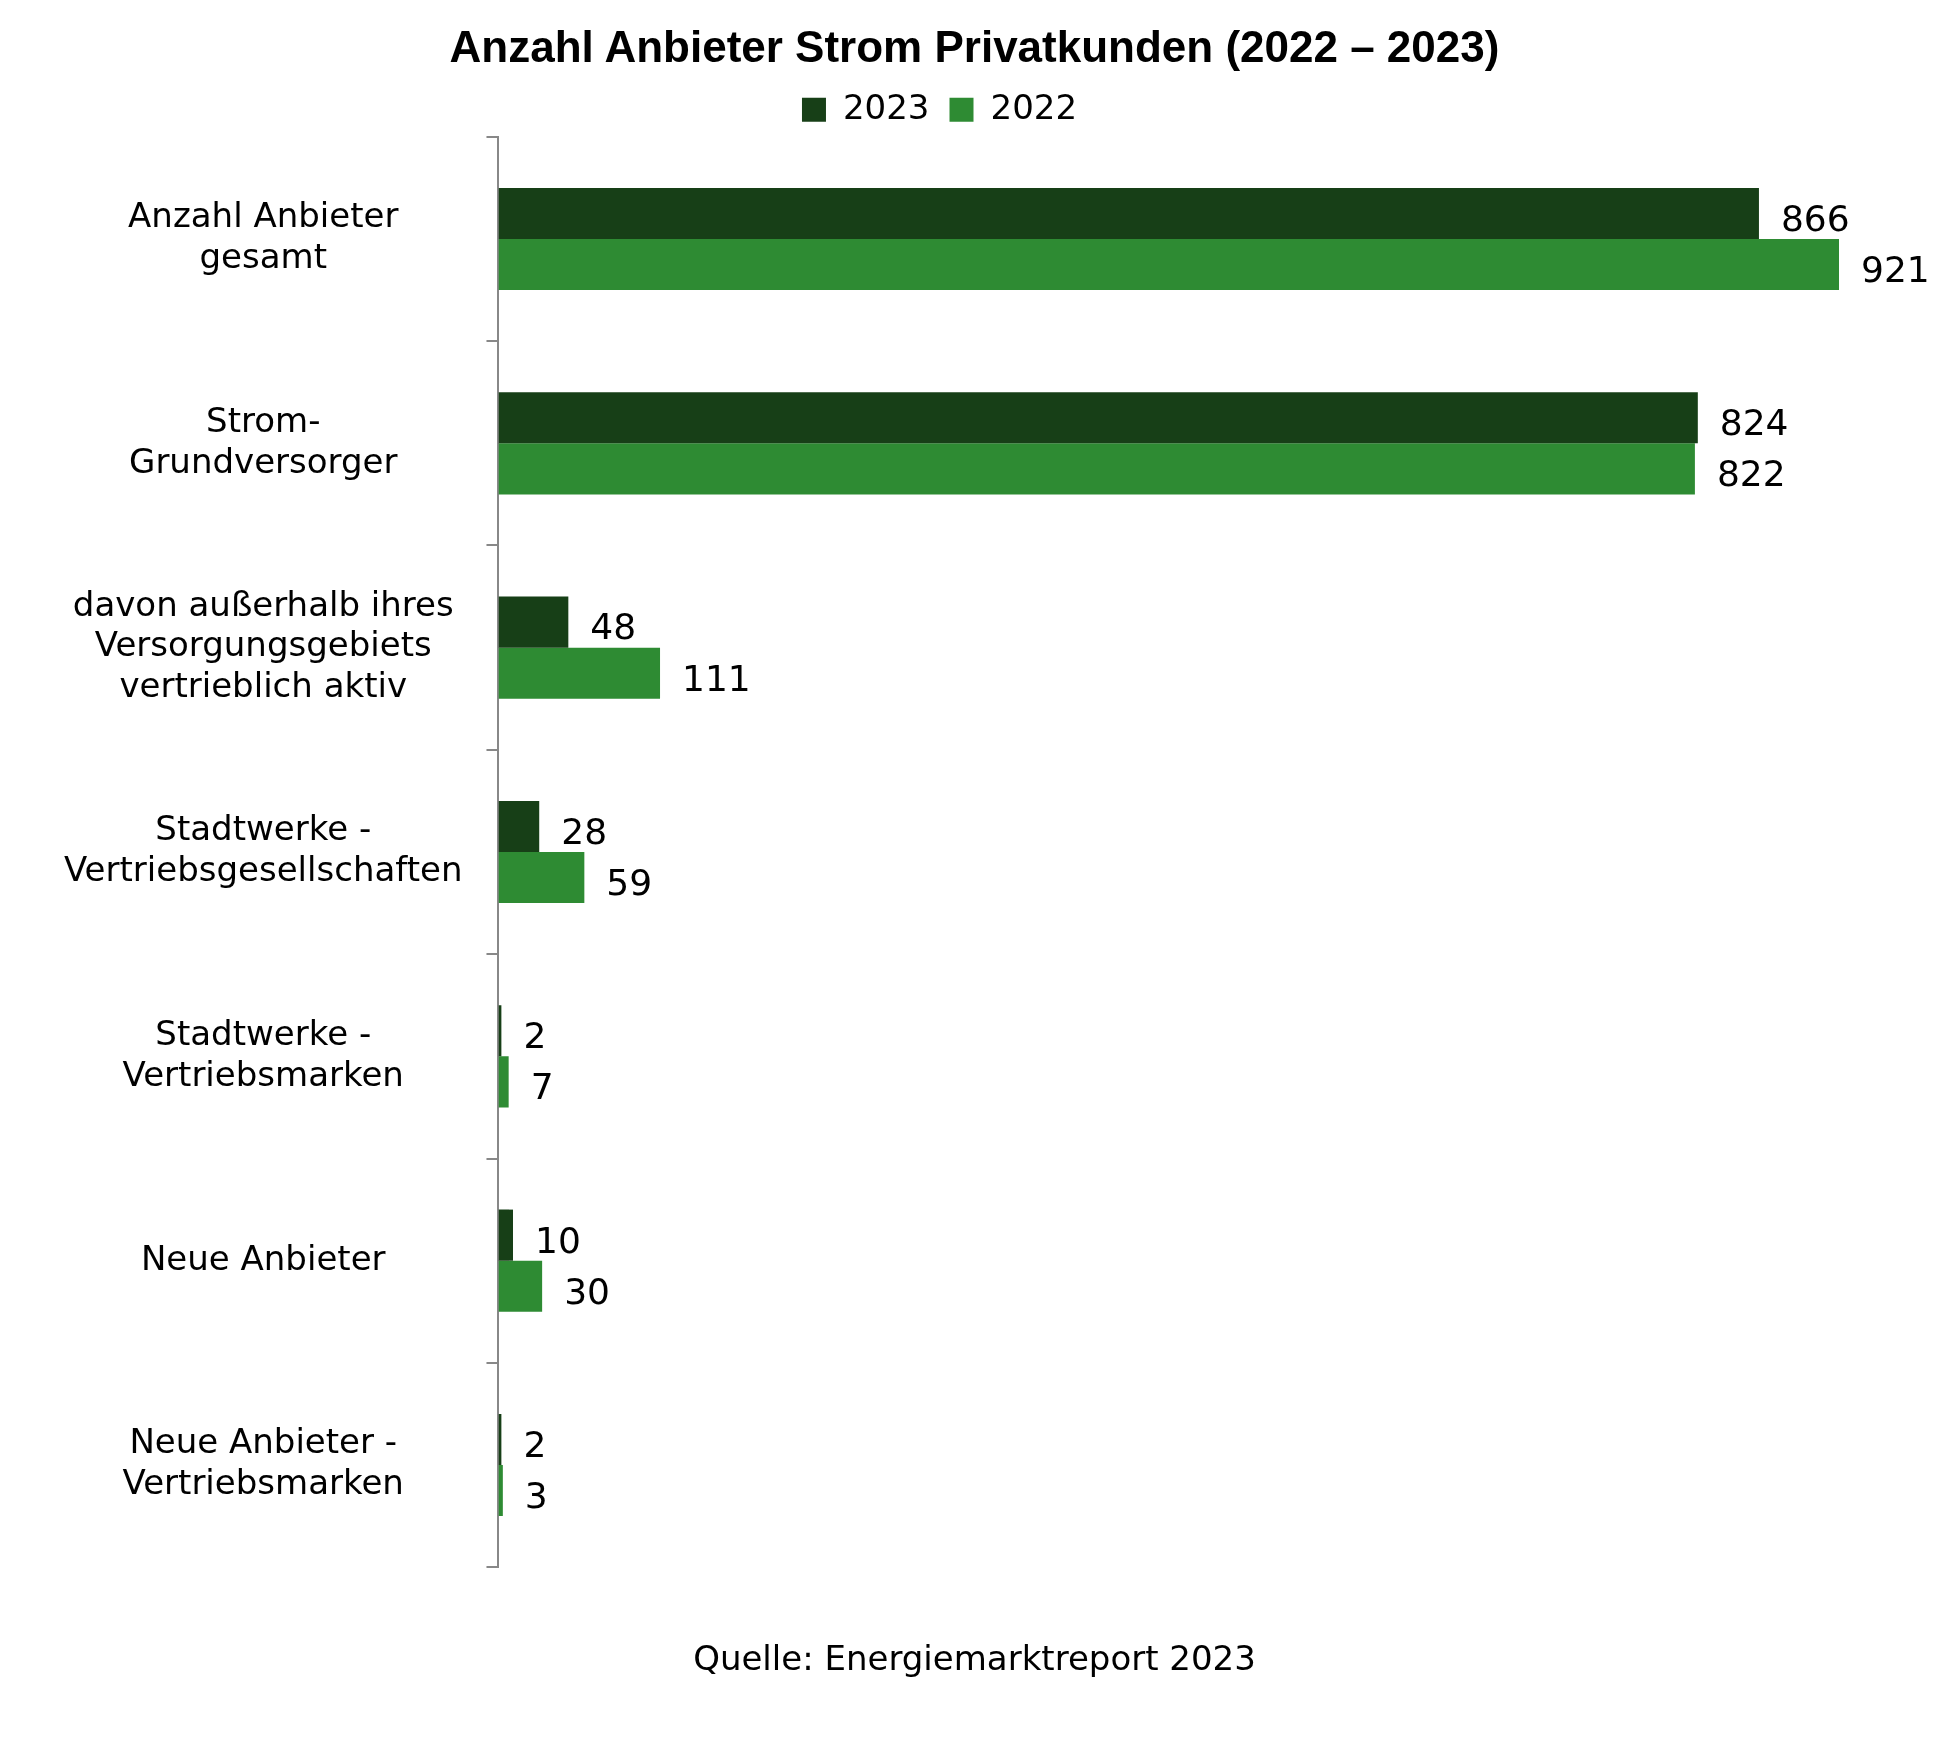 The height and width of the screenshot is (1750, 1949). What do you see at coordinates (1815, 218) in the screenshot?
I see `data-label: 866` at bounding box center [1815, 218].